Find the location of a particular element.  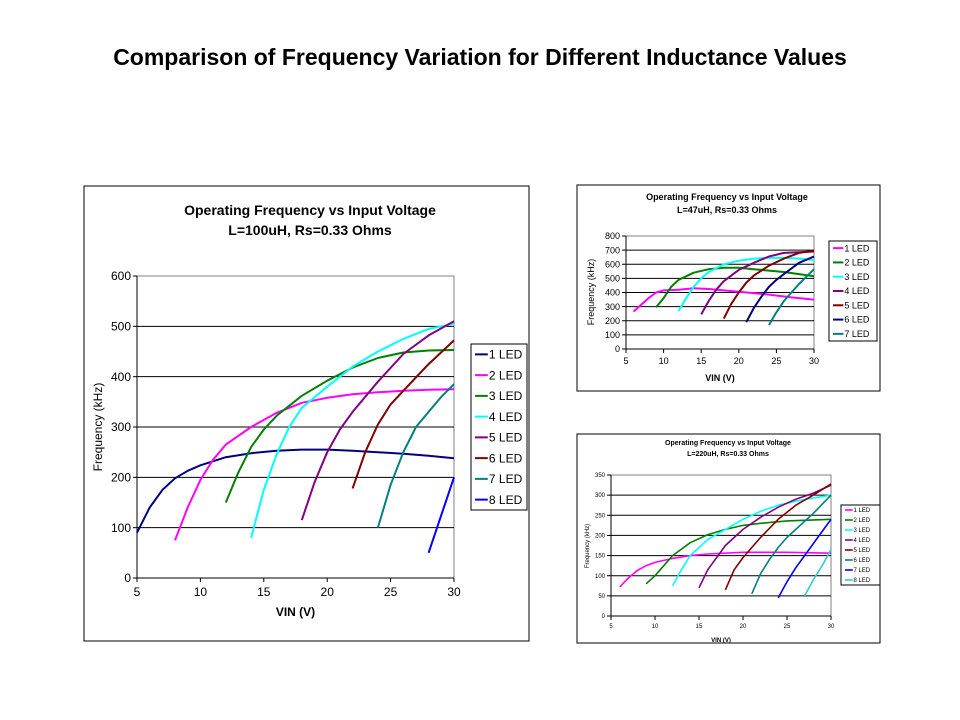

y-tick-label: 0 is located at coordinates (604, 617).